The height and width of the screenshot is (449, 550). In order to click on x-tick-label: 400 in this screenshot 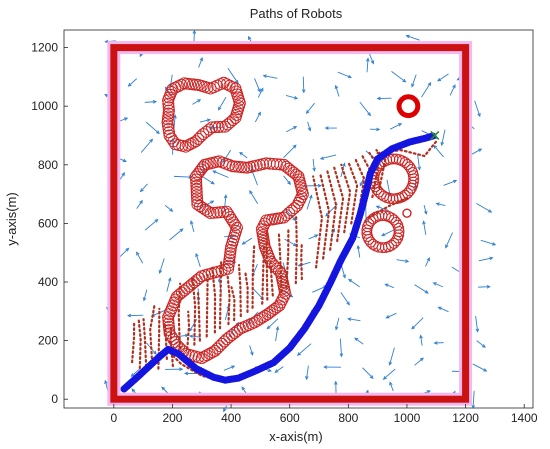, I will do `click(231, 418)`.